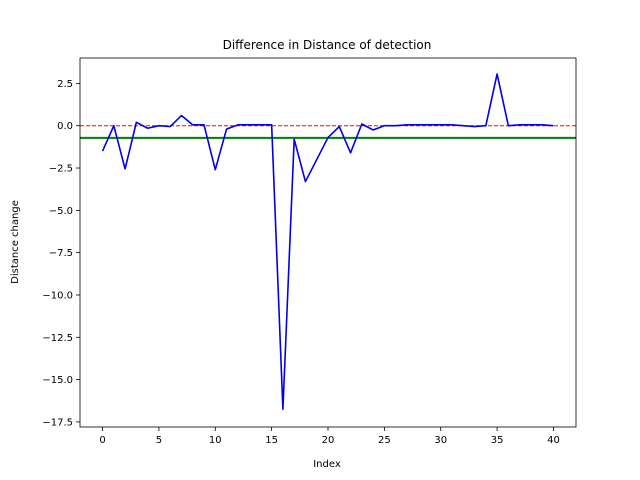 The image size is (640, 480). Describe the element at coordinates (553, 440) in the screenshot. I see `x-tick-label: 40` at that location.